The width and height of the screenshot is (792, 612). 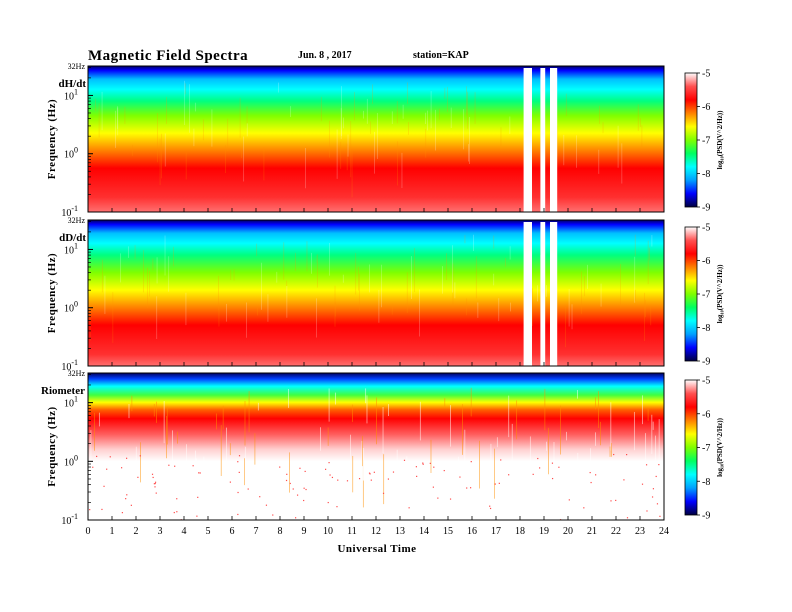 I want to click on x-tick-label: 8, so click(x=280, y=531).